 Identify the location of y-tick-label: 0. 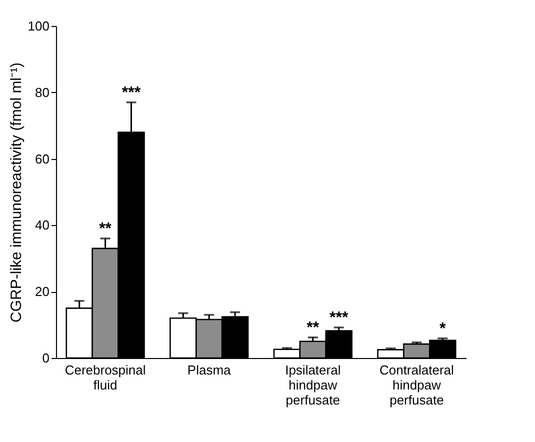
(46, 358).